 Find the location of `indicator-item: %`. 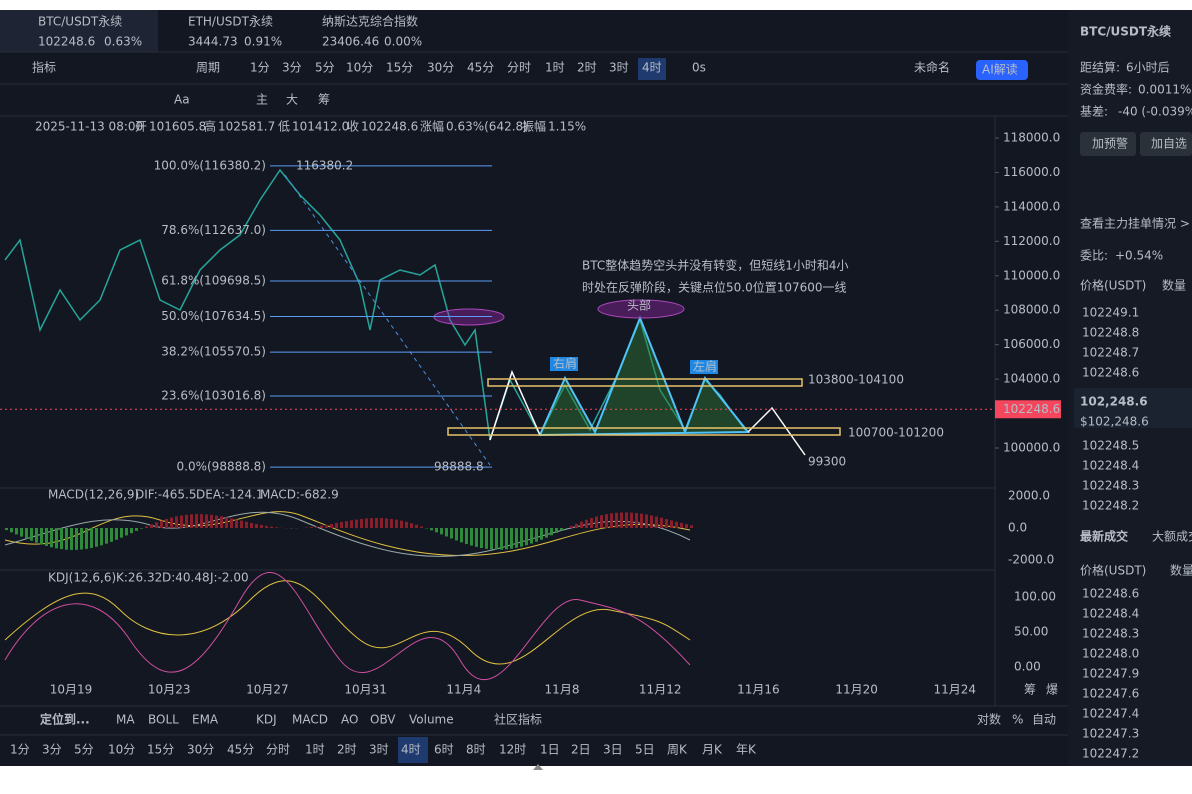

indicator-item: % is located at coordinates (1017, 720).